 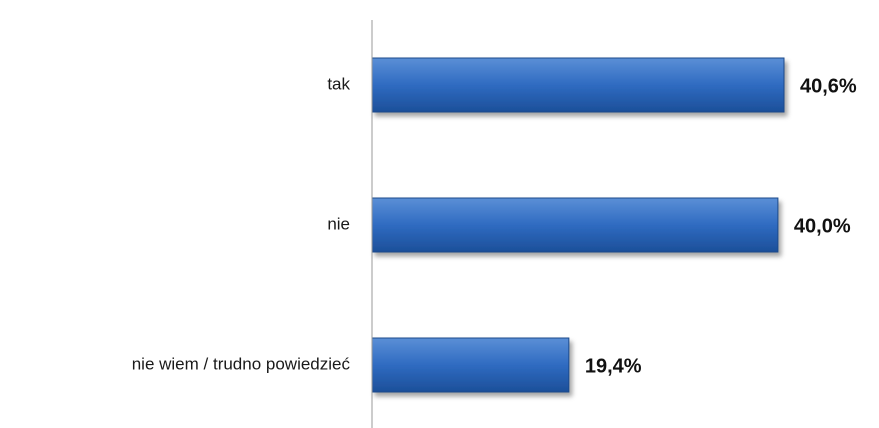 What do you see at coordinates (470, 365) in the screenshot?
I see `bar-nie-wiem-trudno-powiedziec` at bounding box center [470, 365].